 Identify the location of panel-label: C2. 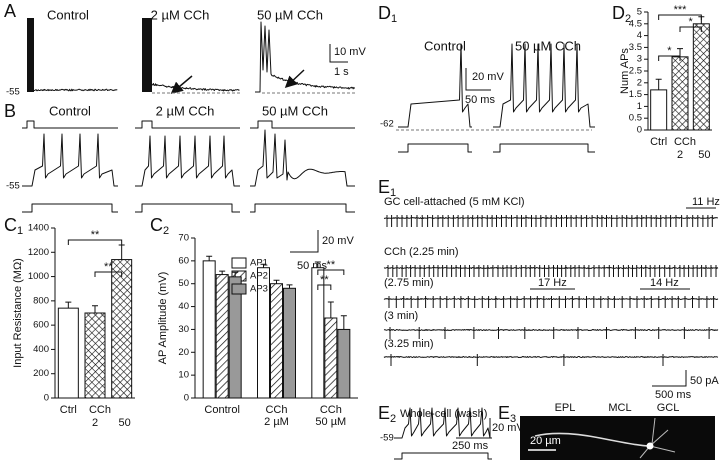
(159, 226).